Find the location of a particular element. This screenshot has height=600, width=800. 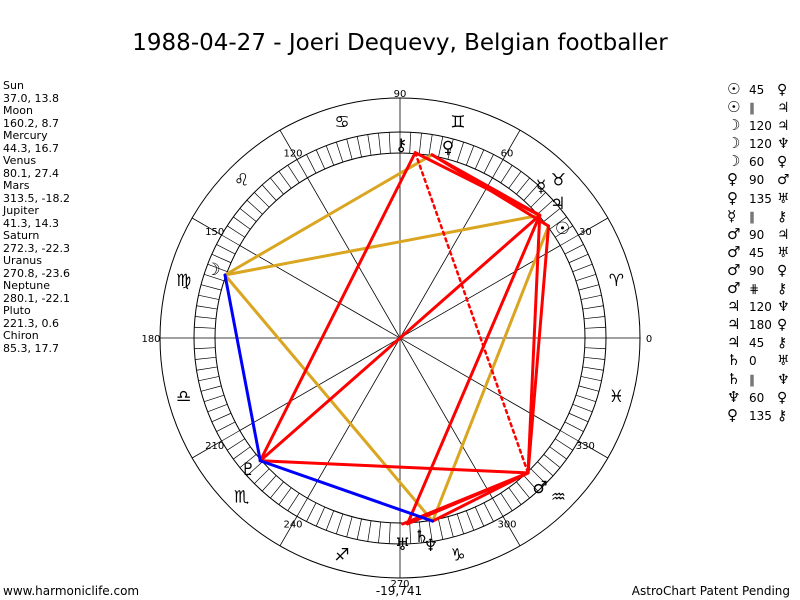

planet-name-mars: Mars is located at coordinates (16, 185).